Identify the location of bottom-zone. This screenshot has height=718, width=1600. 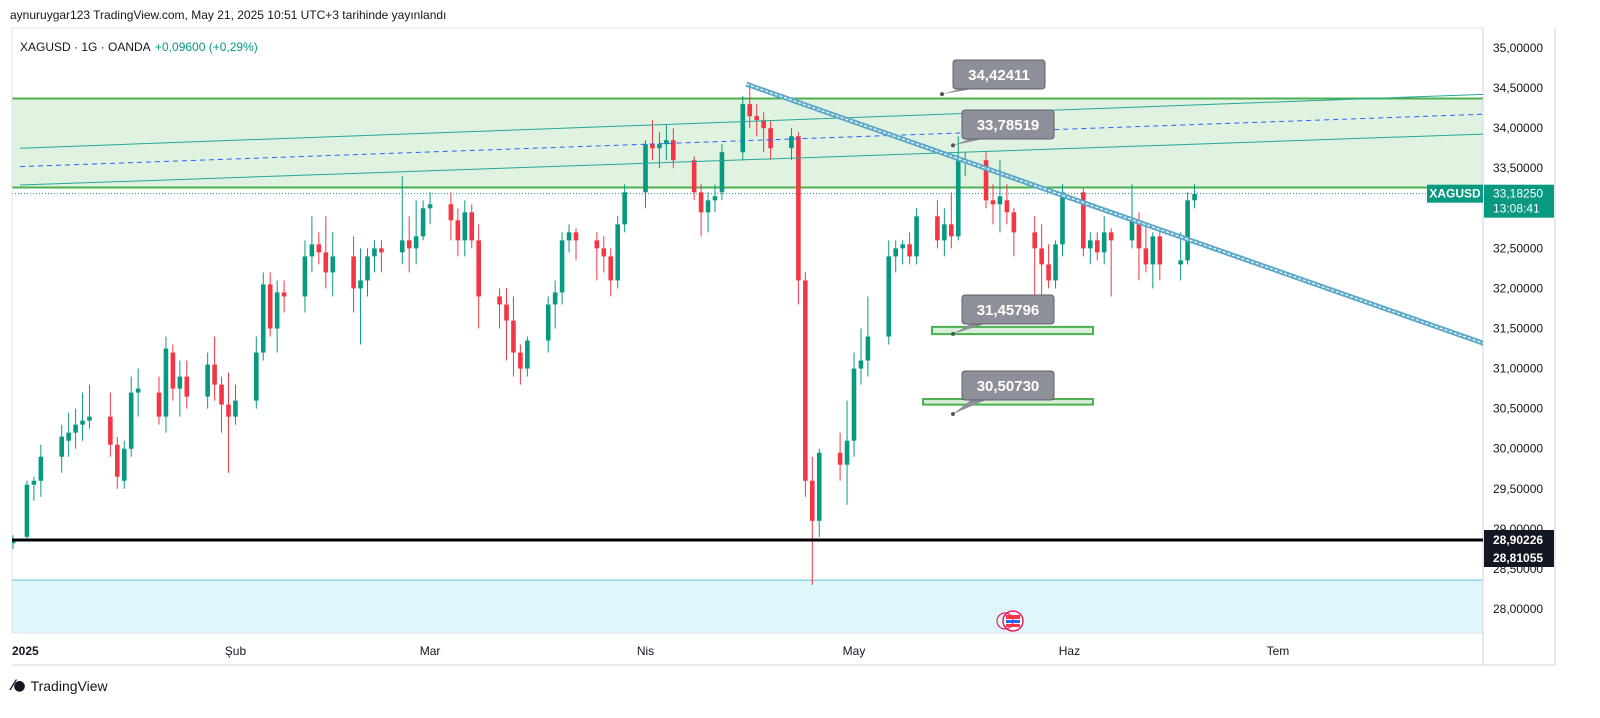
(747, 606).